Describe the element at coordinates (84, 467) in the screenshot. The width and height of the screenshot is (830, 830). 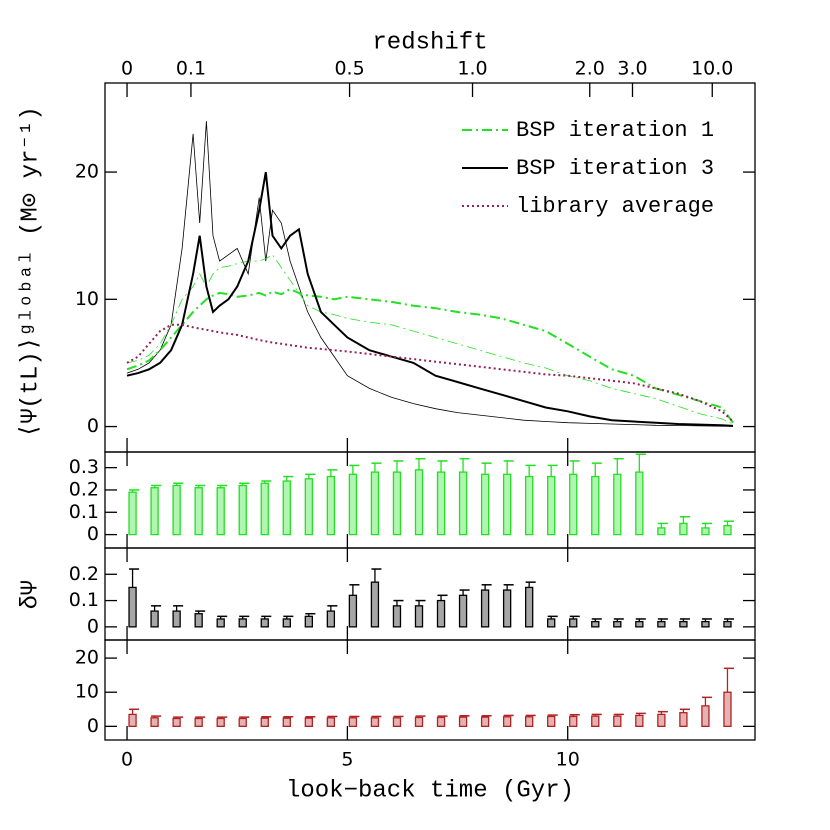
I see `y-tick-label: 0.3` at that location.